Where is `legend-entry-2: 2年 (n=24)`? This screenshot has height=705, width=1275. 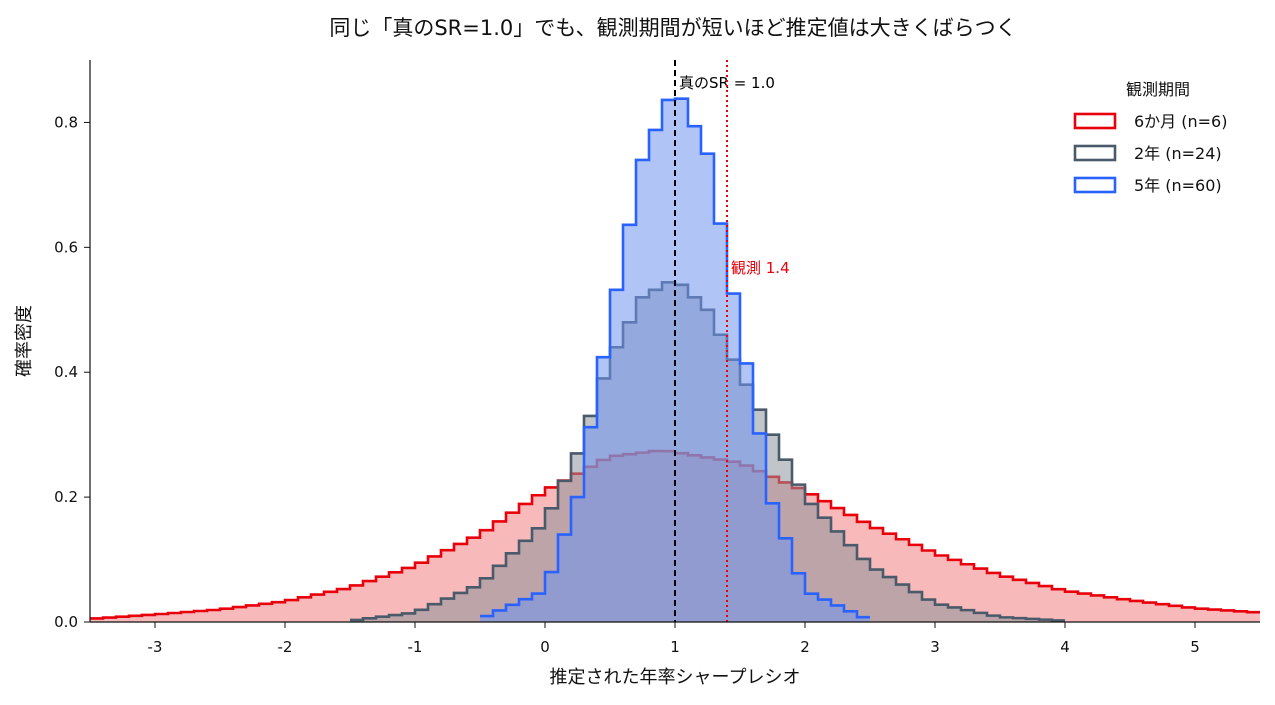 legend-entry-2: 2年 (n=24) is located at coordinates (1147, 153).